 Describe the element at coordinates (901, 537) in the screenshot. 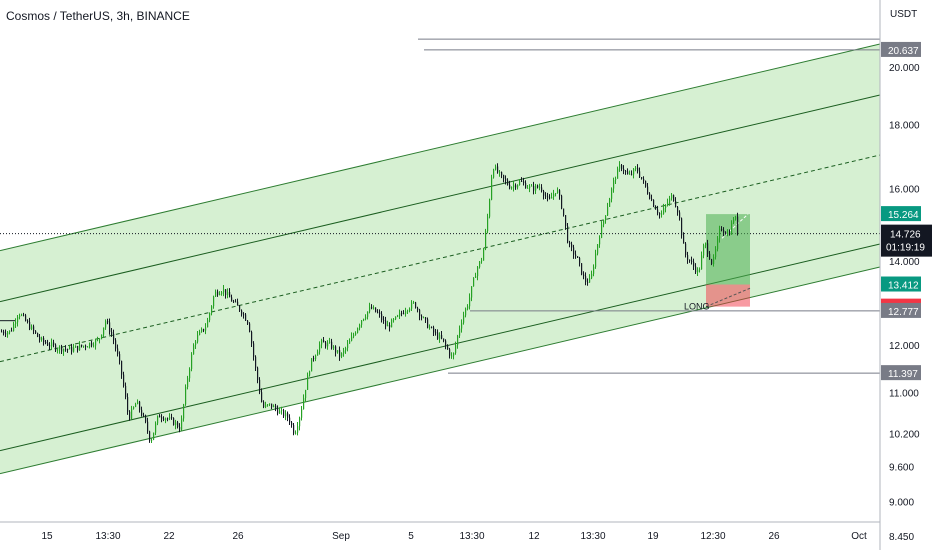

I see `y-tick-label: 8.450` at that location.